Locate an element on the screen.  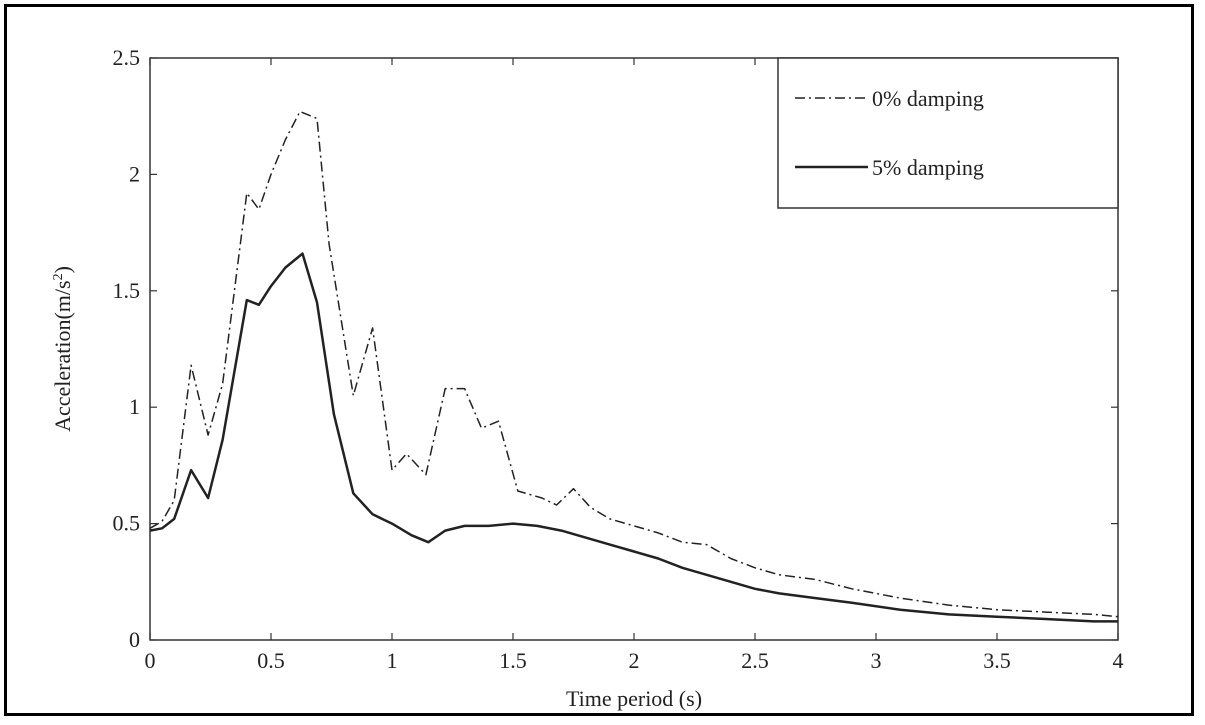
y-axis-title: Acceleration(m/s2) is located at coordinates (62, 349).